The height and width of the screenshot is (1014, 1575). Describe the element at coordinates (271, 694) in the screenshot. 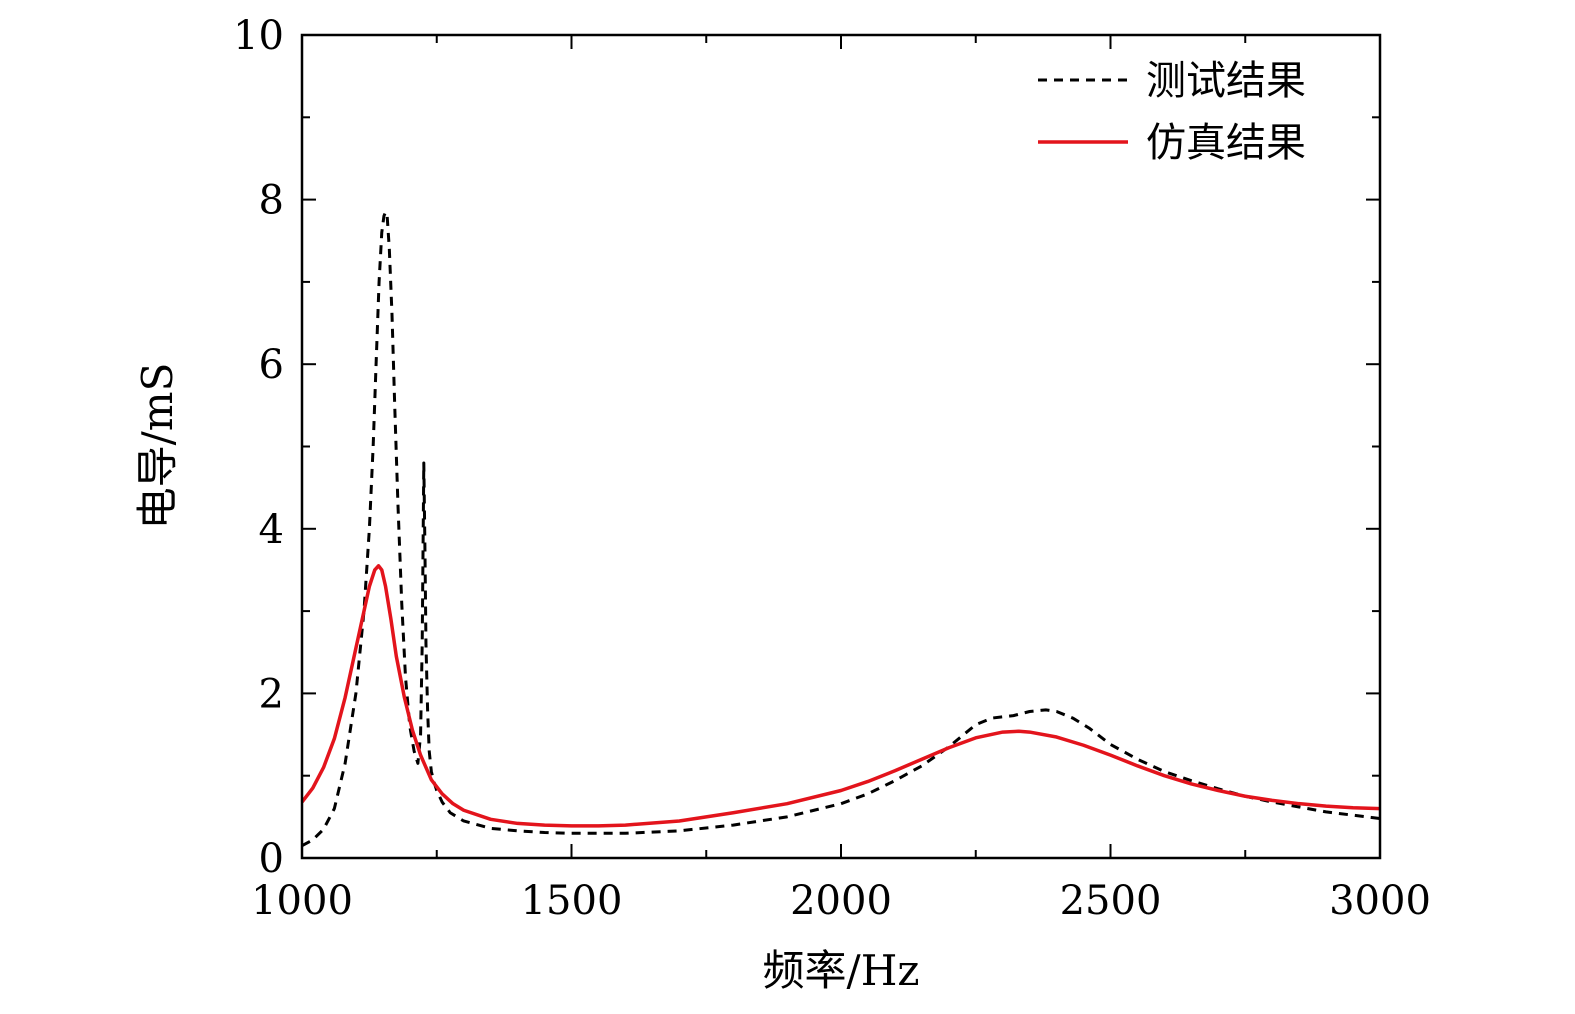

I see `y-tick-label: 2` at that location.